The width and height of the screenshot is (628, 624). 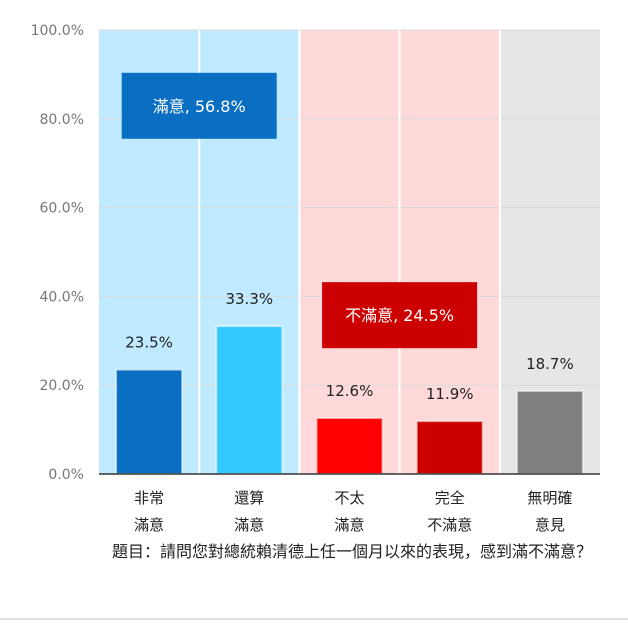 I want to click on value-labels: 23.5% 33.3% 12.6% 11.9% 18.7%, so click(x=349, y=346).